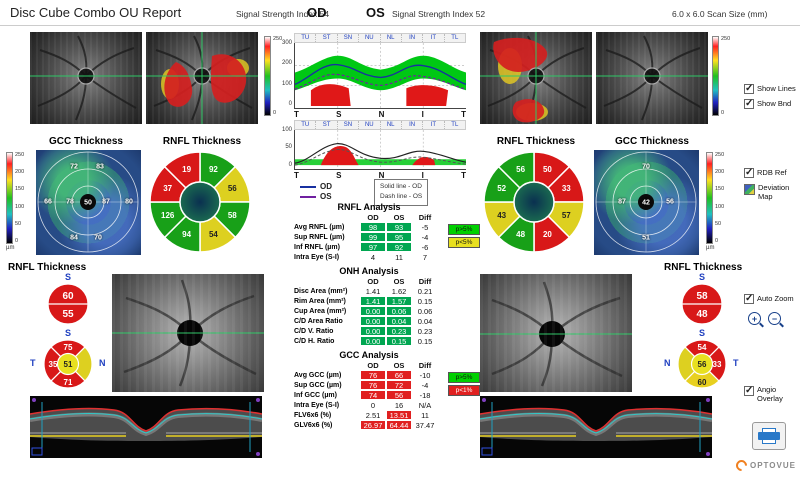 Image resolution: width=800 pixels, height=484 pixels. I want to click on zoom-in-icon: +, so click(754, 318).